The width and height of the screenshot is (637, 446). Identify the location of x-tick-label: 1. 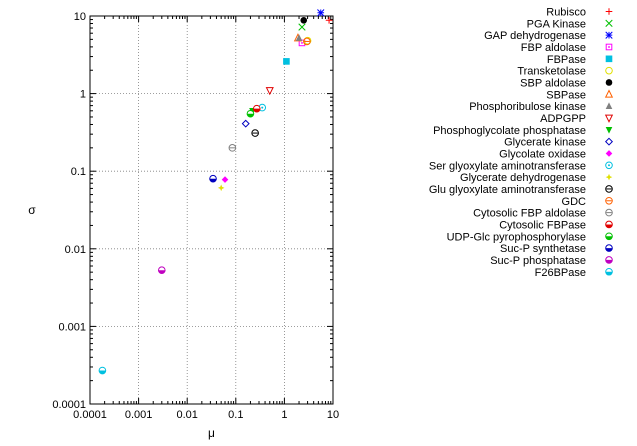
(284, 415).